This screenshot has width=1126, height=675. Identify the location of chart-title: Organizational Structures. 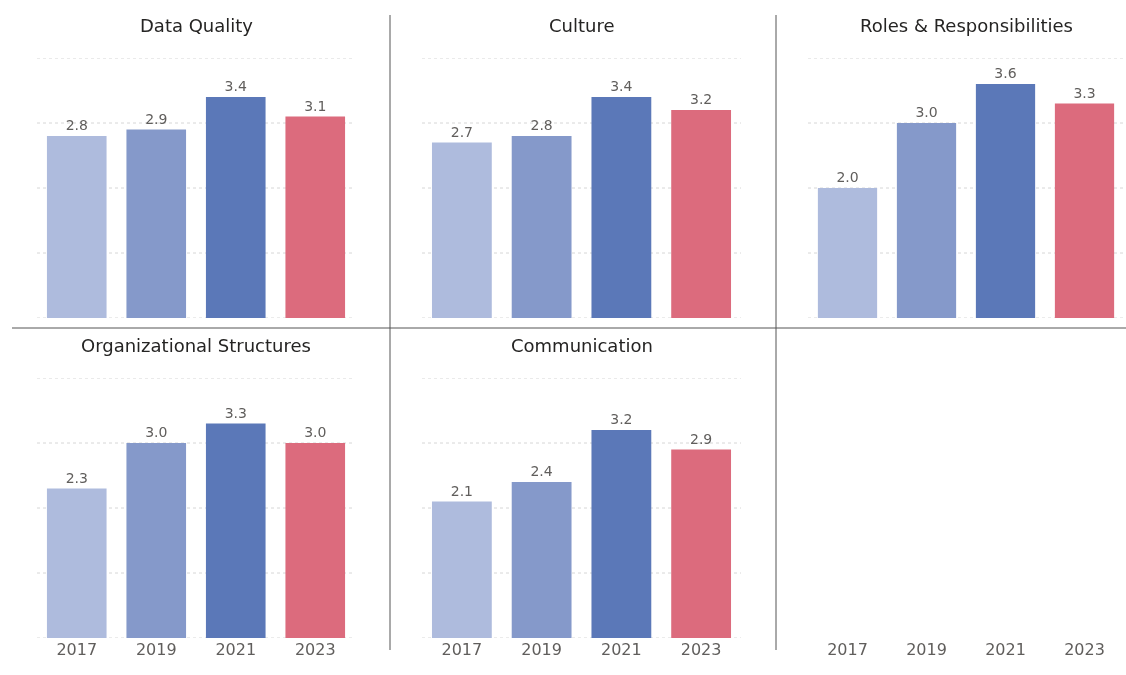
(196, 345).